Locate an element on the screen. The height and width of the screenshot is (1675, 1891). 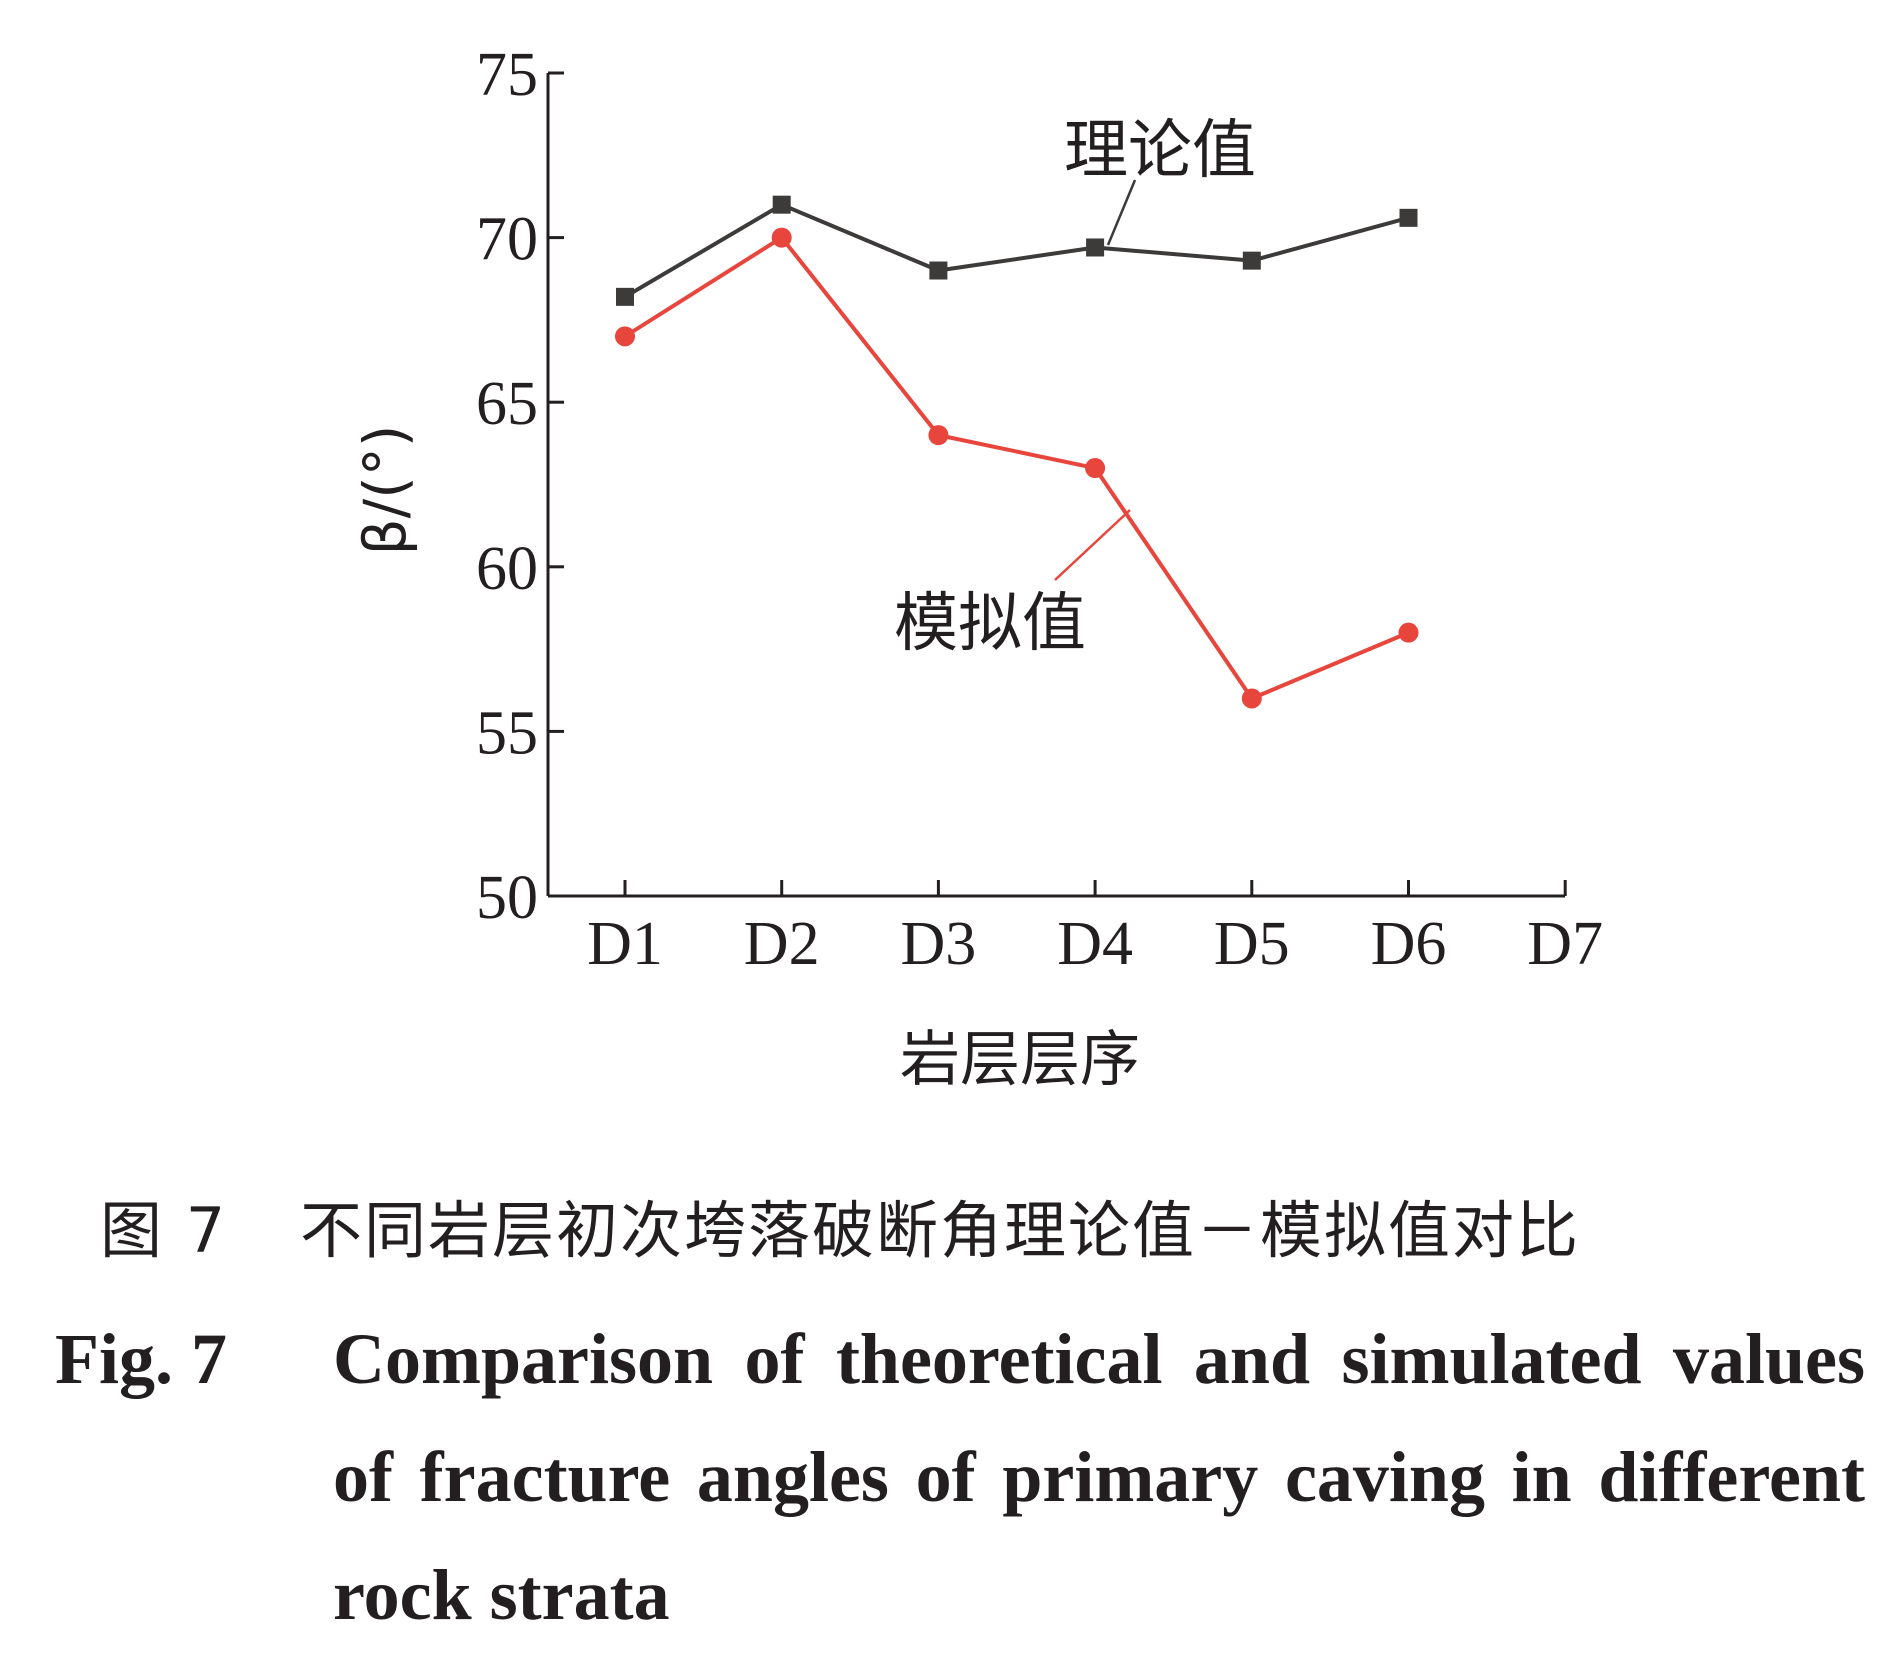
y-tick-label: 70 is located at coordinates (507, 240).